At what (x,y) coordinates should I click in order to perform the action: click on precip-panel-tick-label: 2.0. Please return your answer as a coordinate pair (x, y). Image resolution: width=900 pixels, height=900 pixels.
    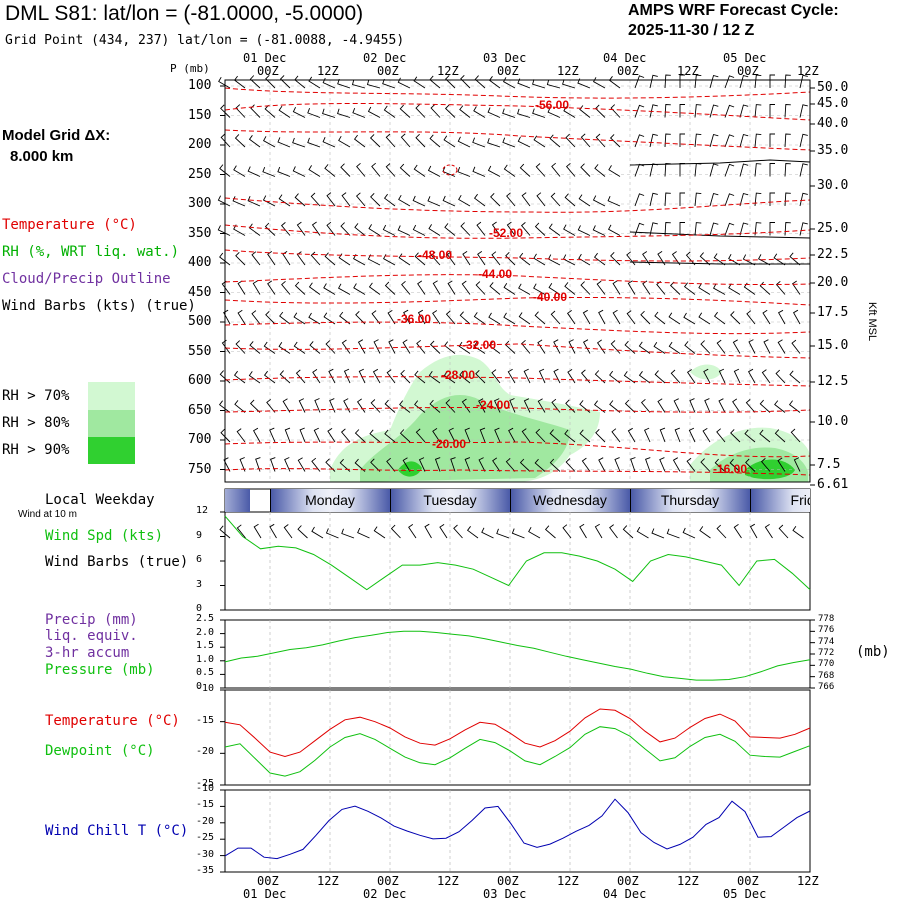
    Looking at the image, I should click on (205, 632).